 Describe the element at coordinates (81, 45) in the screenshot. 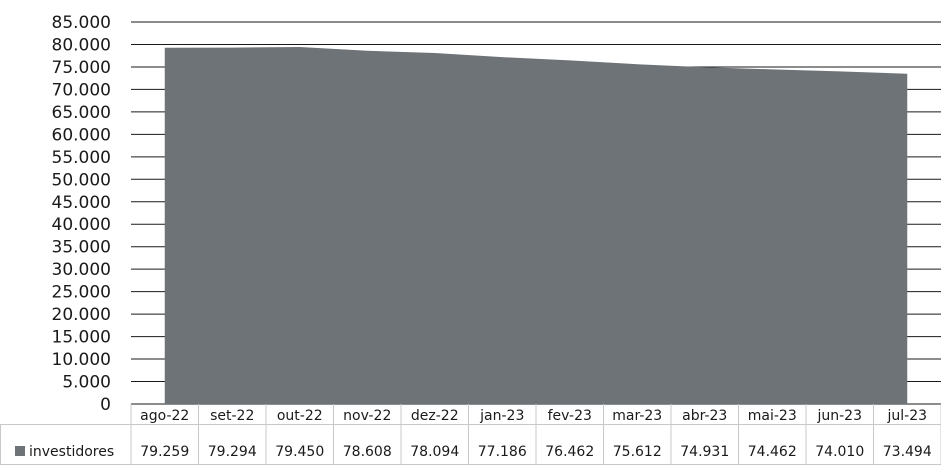

I see `y-tick-label: 80.000` at that location.